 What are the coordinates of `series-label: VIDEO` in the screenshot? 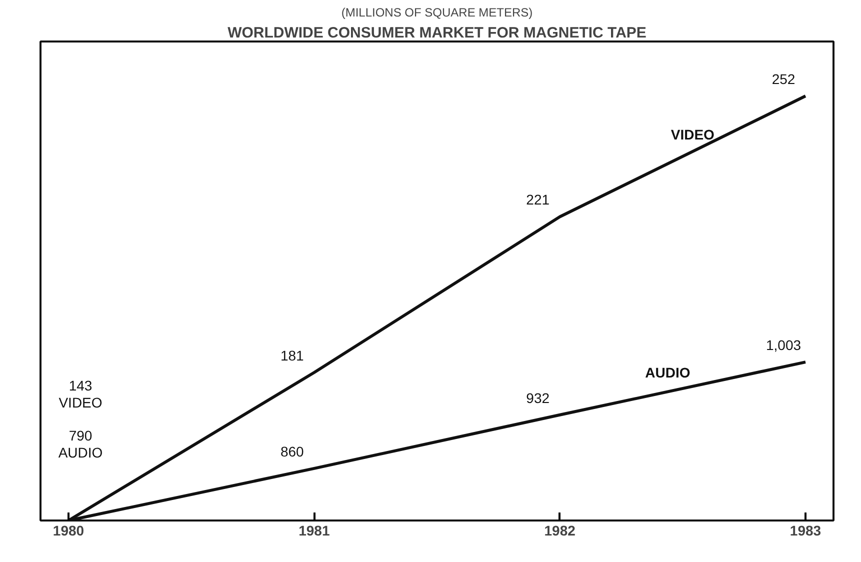 It's located at (692, 134).